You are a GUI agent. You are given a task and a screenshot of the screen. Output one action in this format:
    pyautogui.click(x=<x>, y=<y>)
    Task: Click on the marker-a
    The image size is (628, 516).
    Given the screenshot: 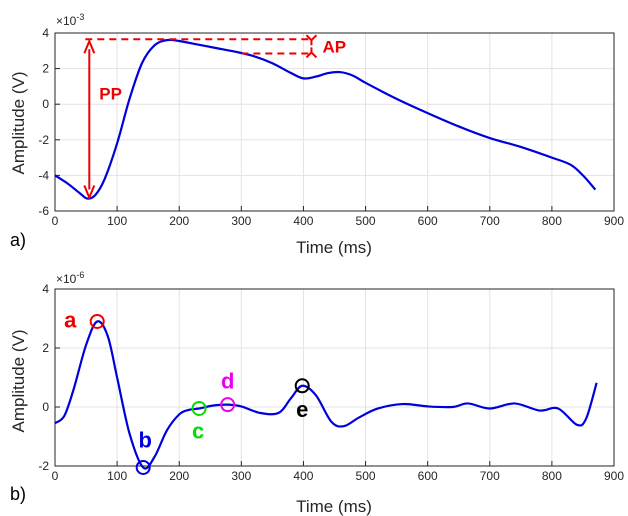 What is the action you would take?
    pyautogui.click(x=97, y=321)
    